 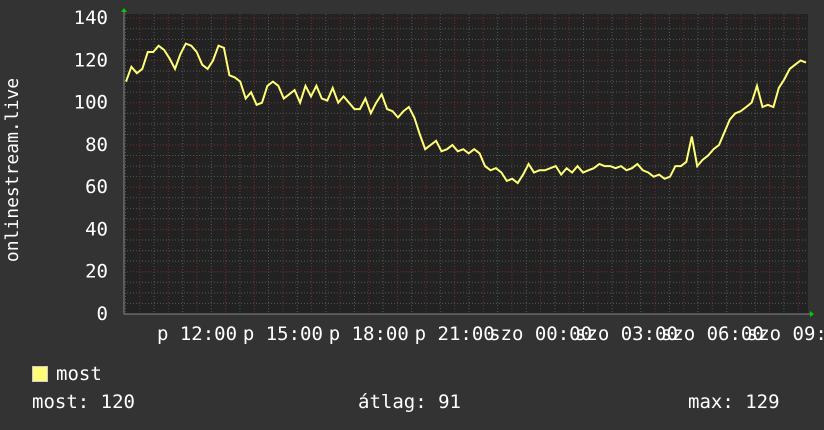 I want to click on x-tick-label: szo 03:00, so click(x=626, y=334).